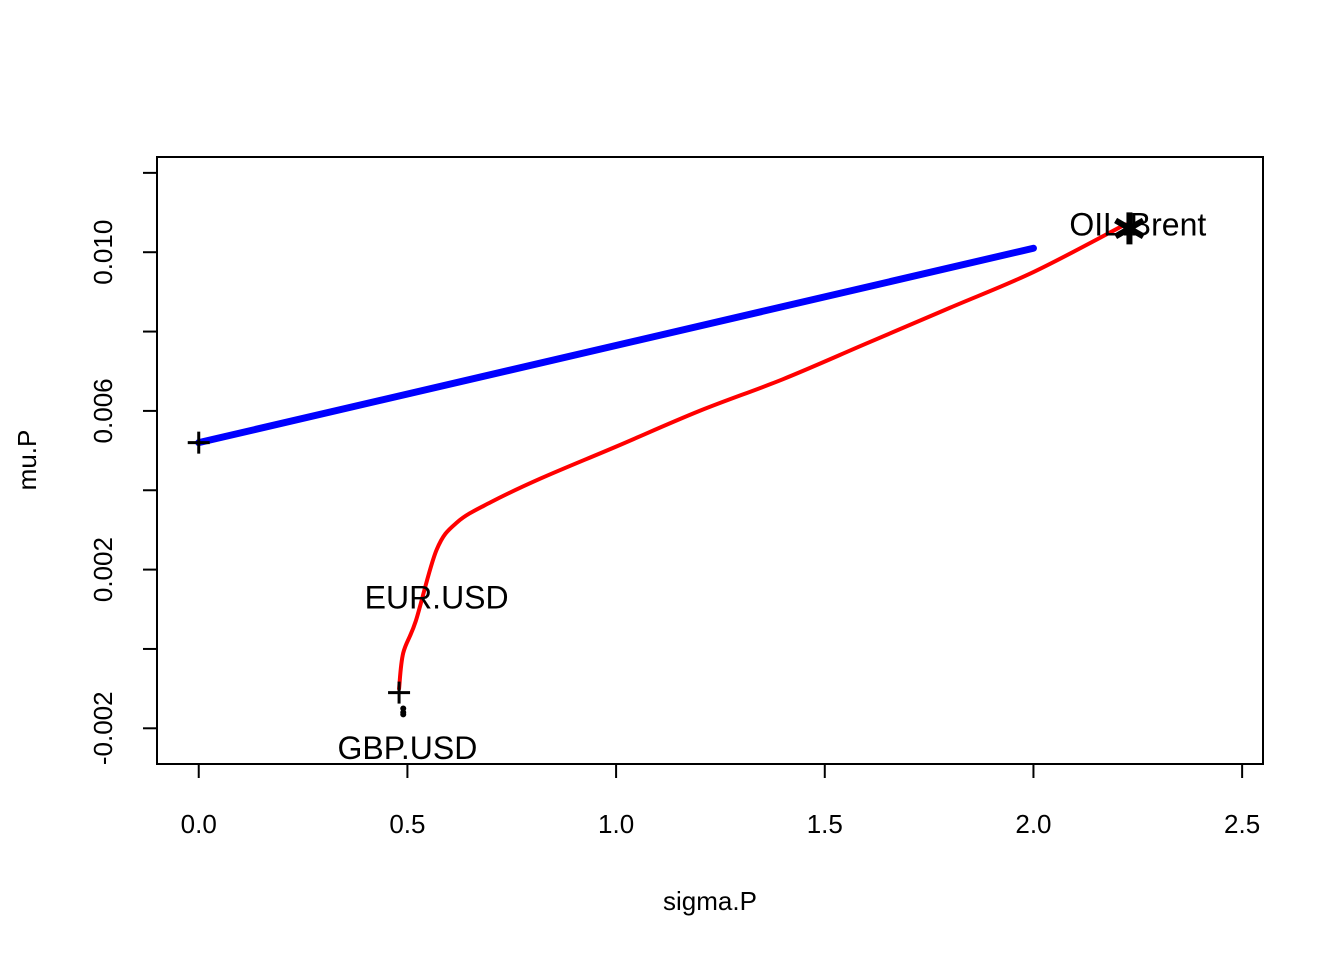  I want to click on y-tick-label: 0.006, so click(103, 410).